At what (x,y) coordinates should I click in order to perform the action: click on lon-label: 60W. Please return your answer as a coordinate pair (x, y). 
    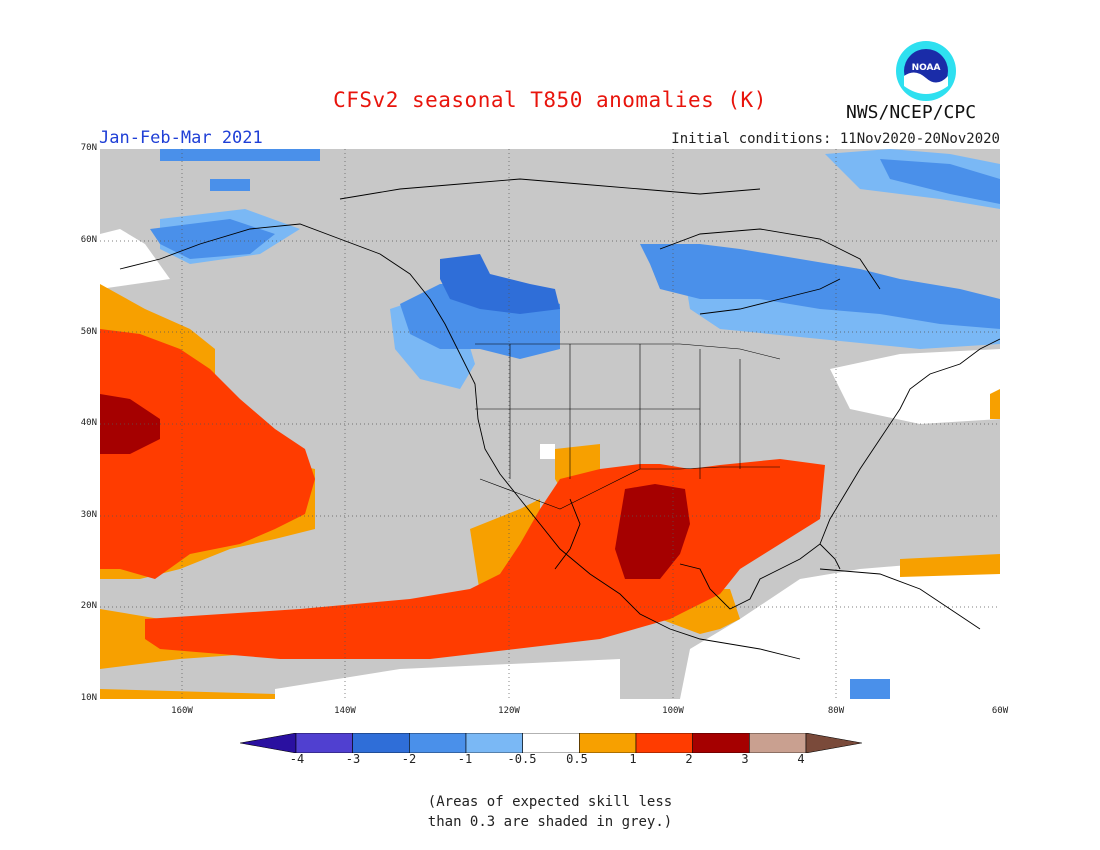
    Looking at the image, I should click on (1000, 711).